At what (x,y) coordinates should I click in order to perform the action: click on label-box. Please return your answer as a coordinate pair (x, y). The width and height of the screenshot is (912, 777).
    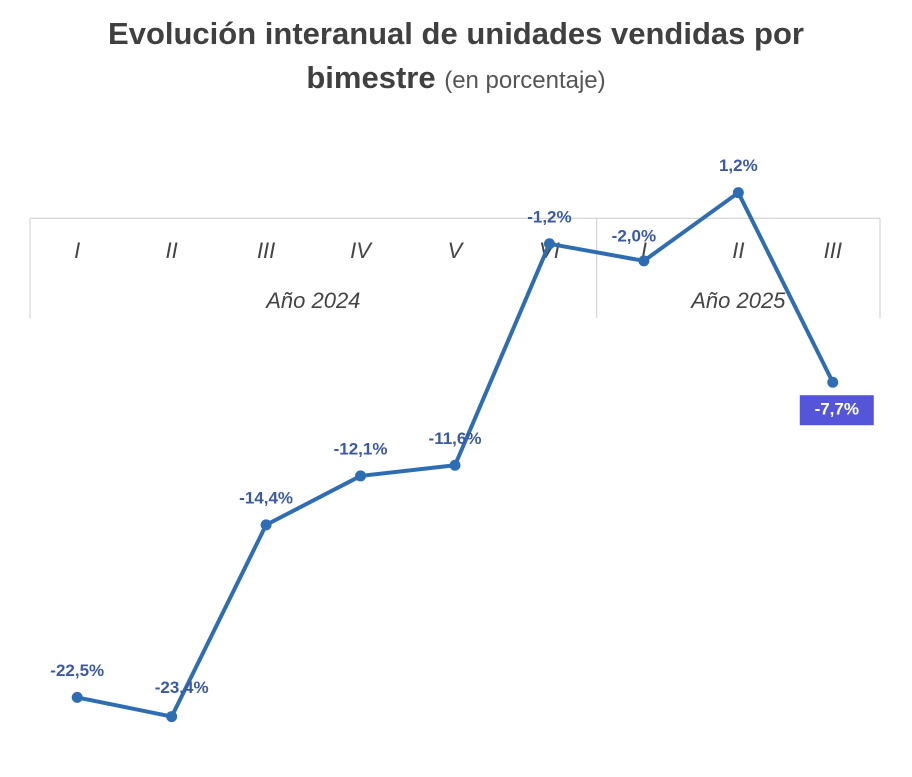
    Looking at the image, I should click on (836, 410).